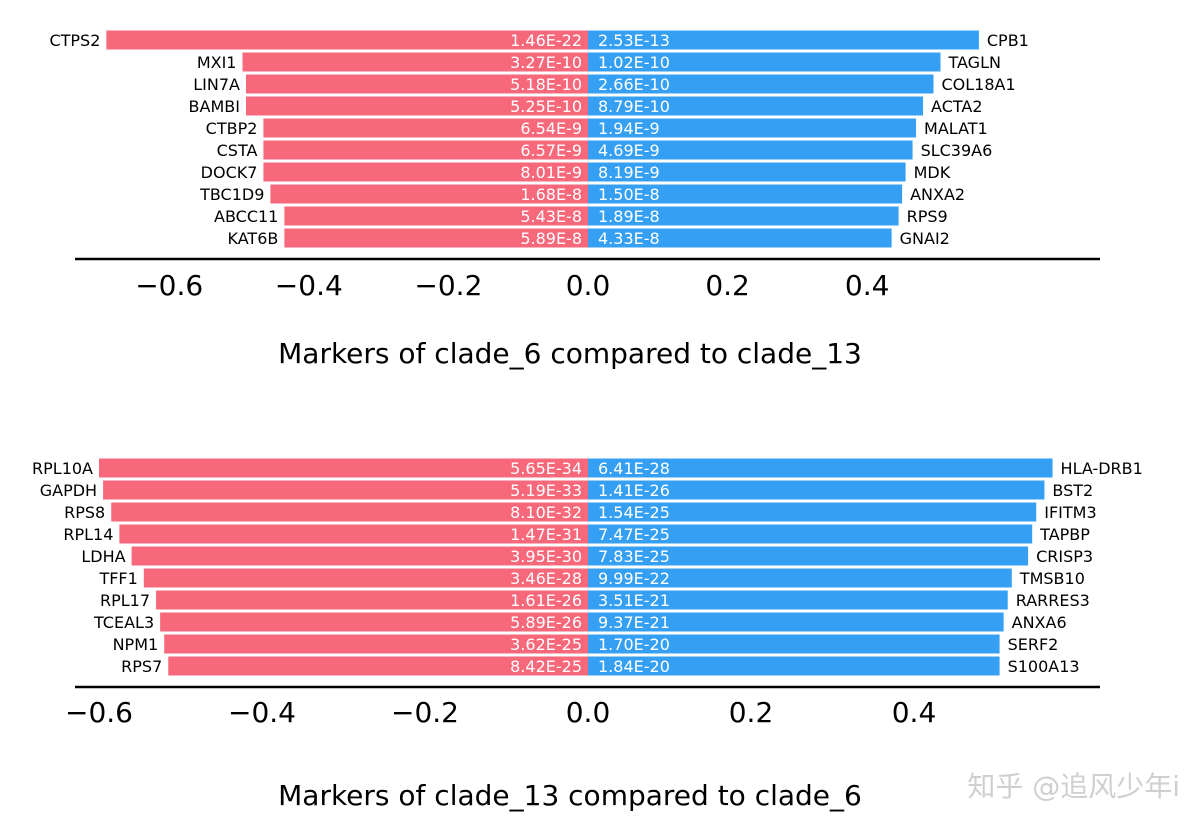 The image size is (1200, 834). Describe the element at coordinates (546, 512) in the screenshot. I see `pvalue-label-left: 8.10E-32` at that location.